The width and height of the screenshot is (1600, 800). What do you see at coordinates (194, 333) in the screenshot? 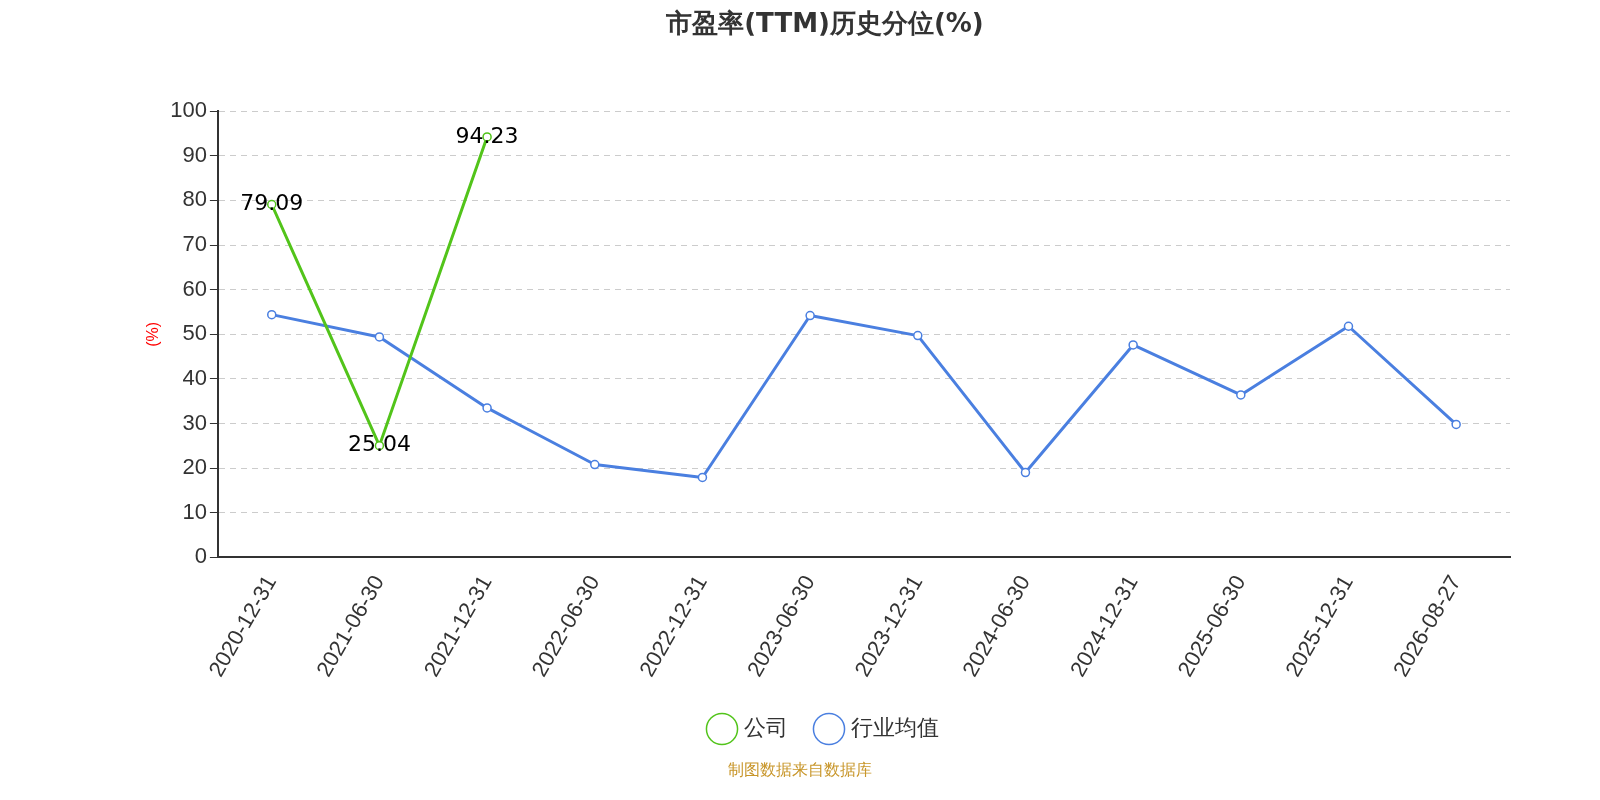
I see `y-tick-label: 50` at bounding box center [194, 333].